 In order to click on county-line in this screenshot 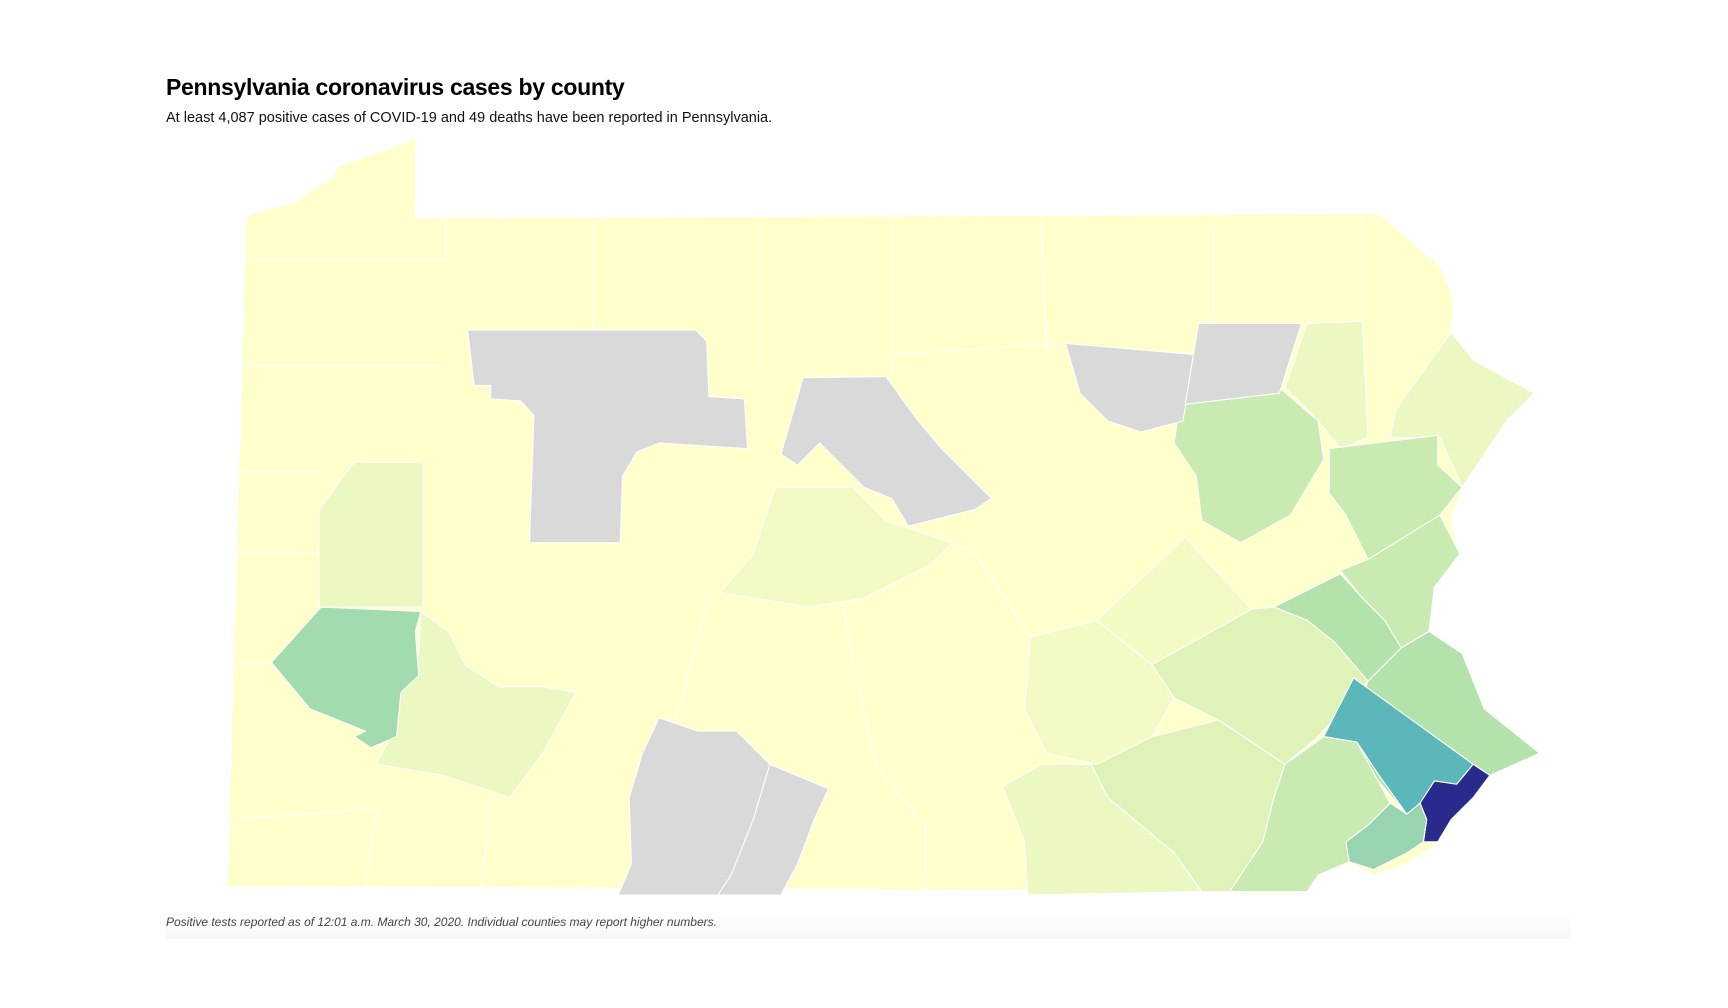, I will do `click(744, 830)`.